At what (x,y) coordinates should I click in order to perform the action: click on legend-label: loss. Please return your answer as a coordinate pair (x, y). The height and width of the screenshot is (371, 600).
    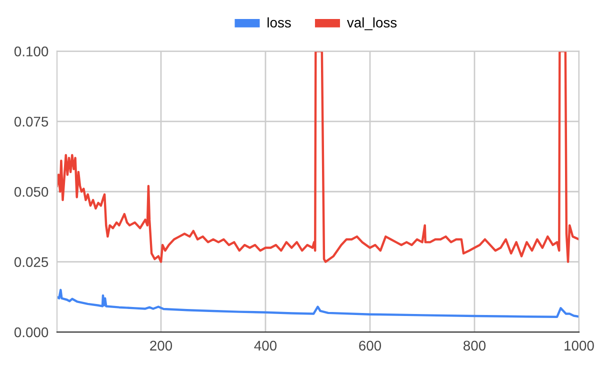
    Looking at the image, I should click on (279, 22).